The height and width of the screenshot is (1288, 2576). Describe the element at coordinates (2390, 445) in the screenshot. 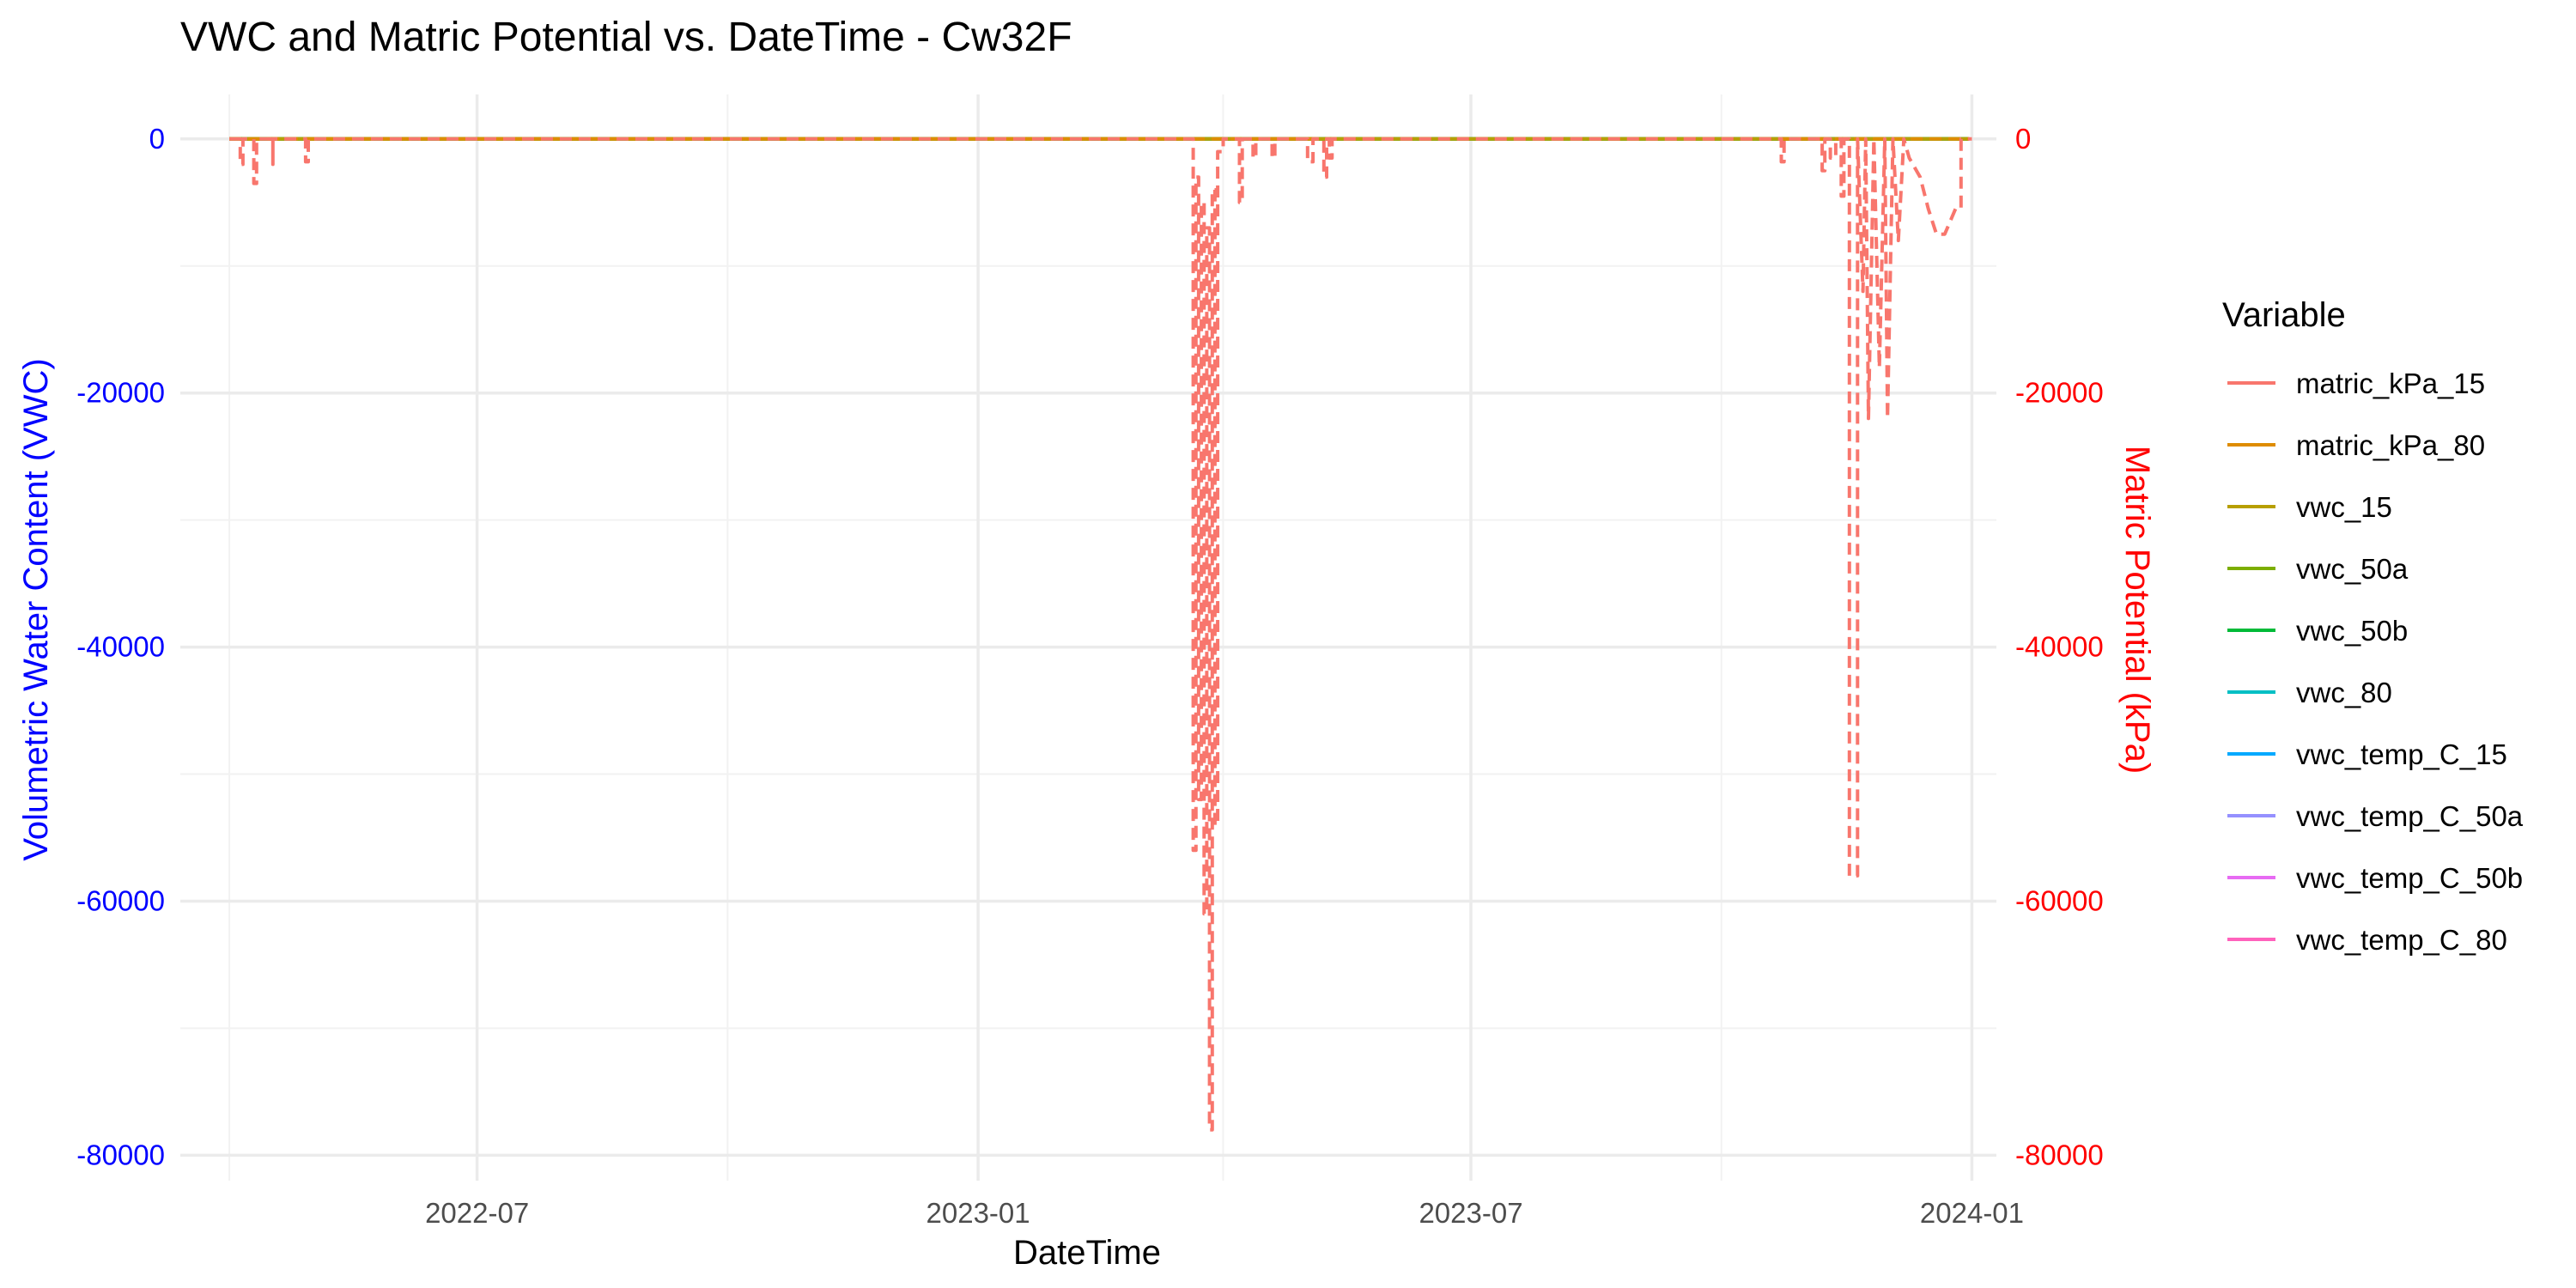

I see `legend-label-matric_kPa_80: matric_kPa_80` at that location.